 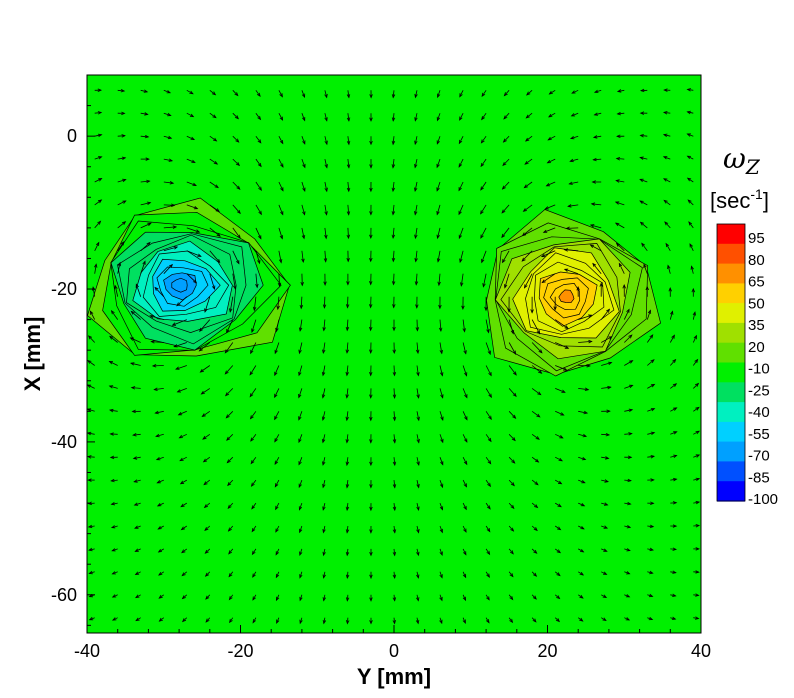 What do you see at coordinates (731, 362) in the screenshot?
I see `colorbar-swatches` at bounding box center [731, 362].